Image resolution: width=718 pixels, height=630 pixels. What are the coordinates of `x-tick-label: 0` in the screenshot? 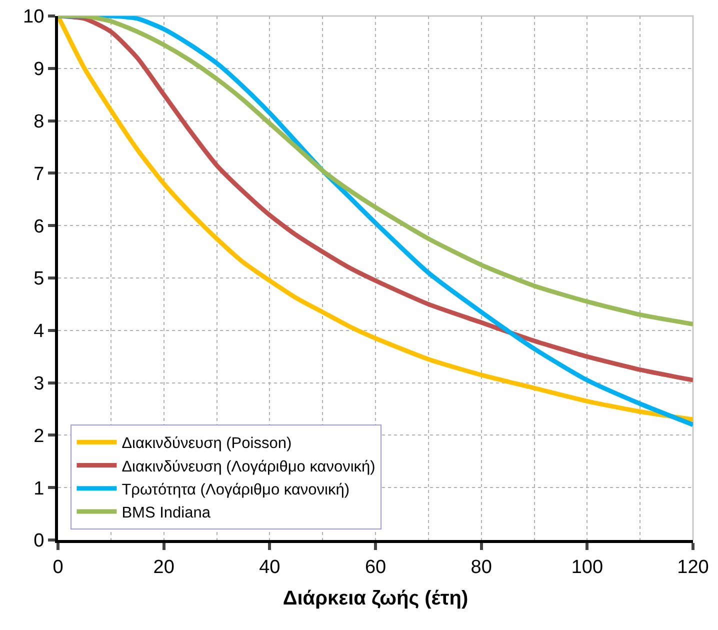 It's located at (58, 567).